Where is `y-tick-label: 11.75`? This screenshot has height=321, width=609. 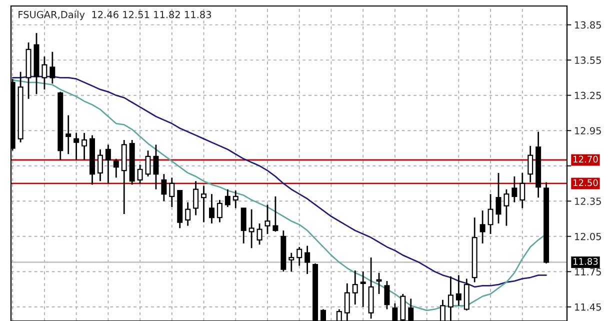
y-tick-label: 11.75 is located at coordinates (588, 272).